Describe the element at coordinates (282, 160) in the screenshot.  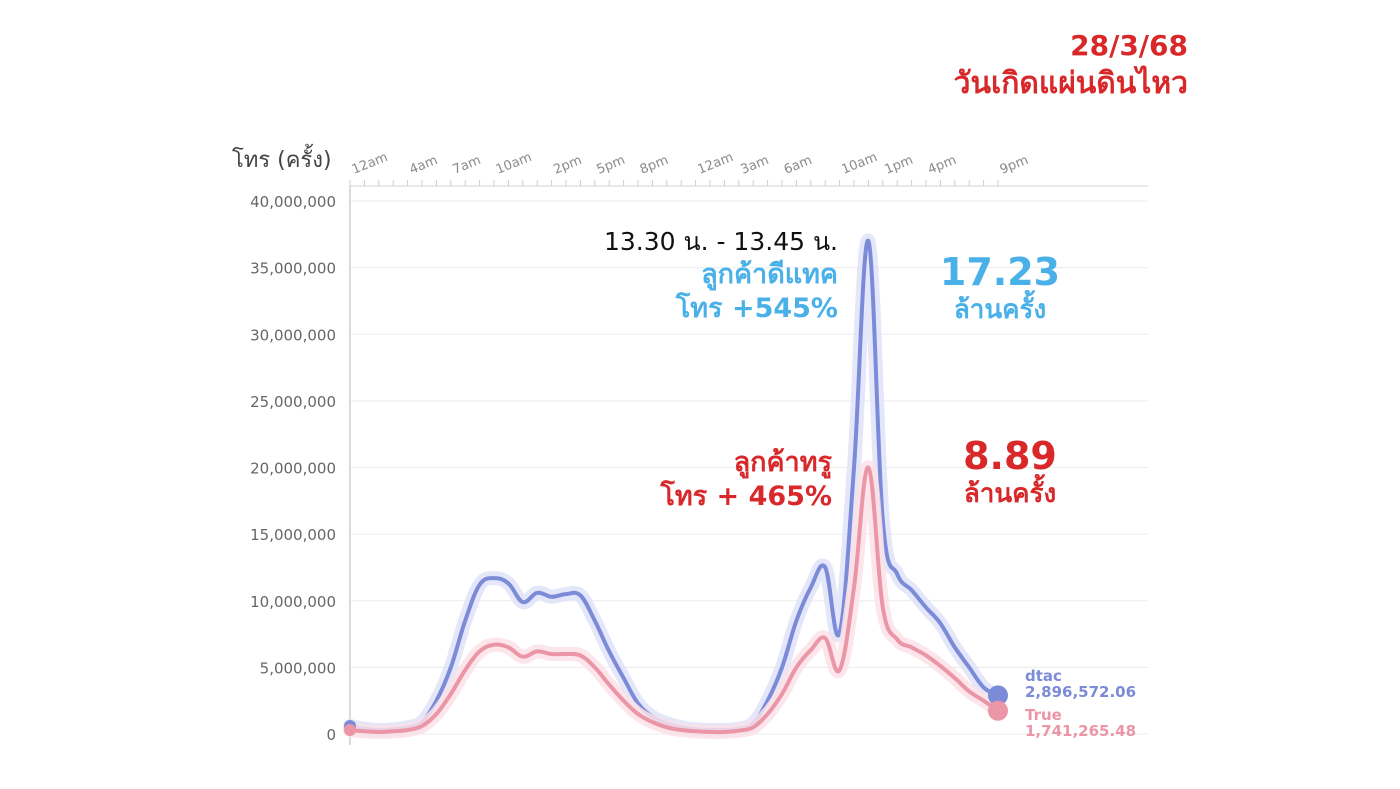
I see `y-axis-title: โทร (ครั้ง)` at that location.